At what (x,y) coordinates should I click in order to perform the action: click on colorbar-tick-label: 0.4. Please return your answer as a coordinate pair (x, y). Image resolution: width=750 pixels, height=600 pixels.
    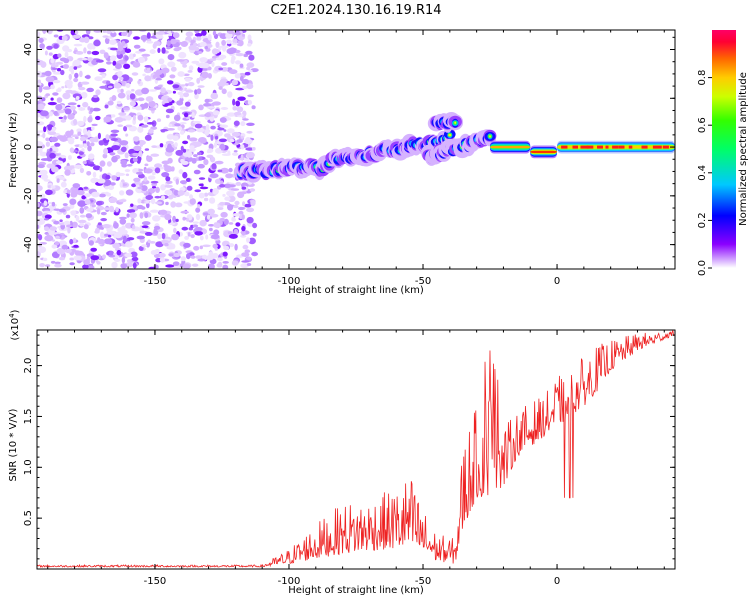
    Looking at the image, I should click on (702, 173).